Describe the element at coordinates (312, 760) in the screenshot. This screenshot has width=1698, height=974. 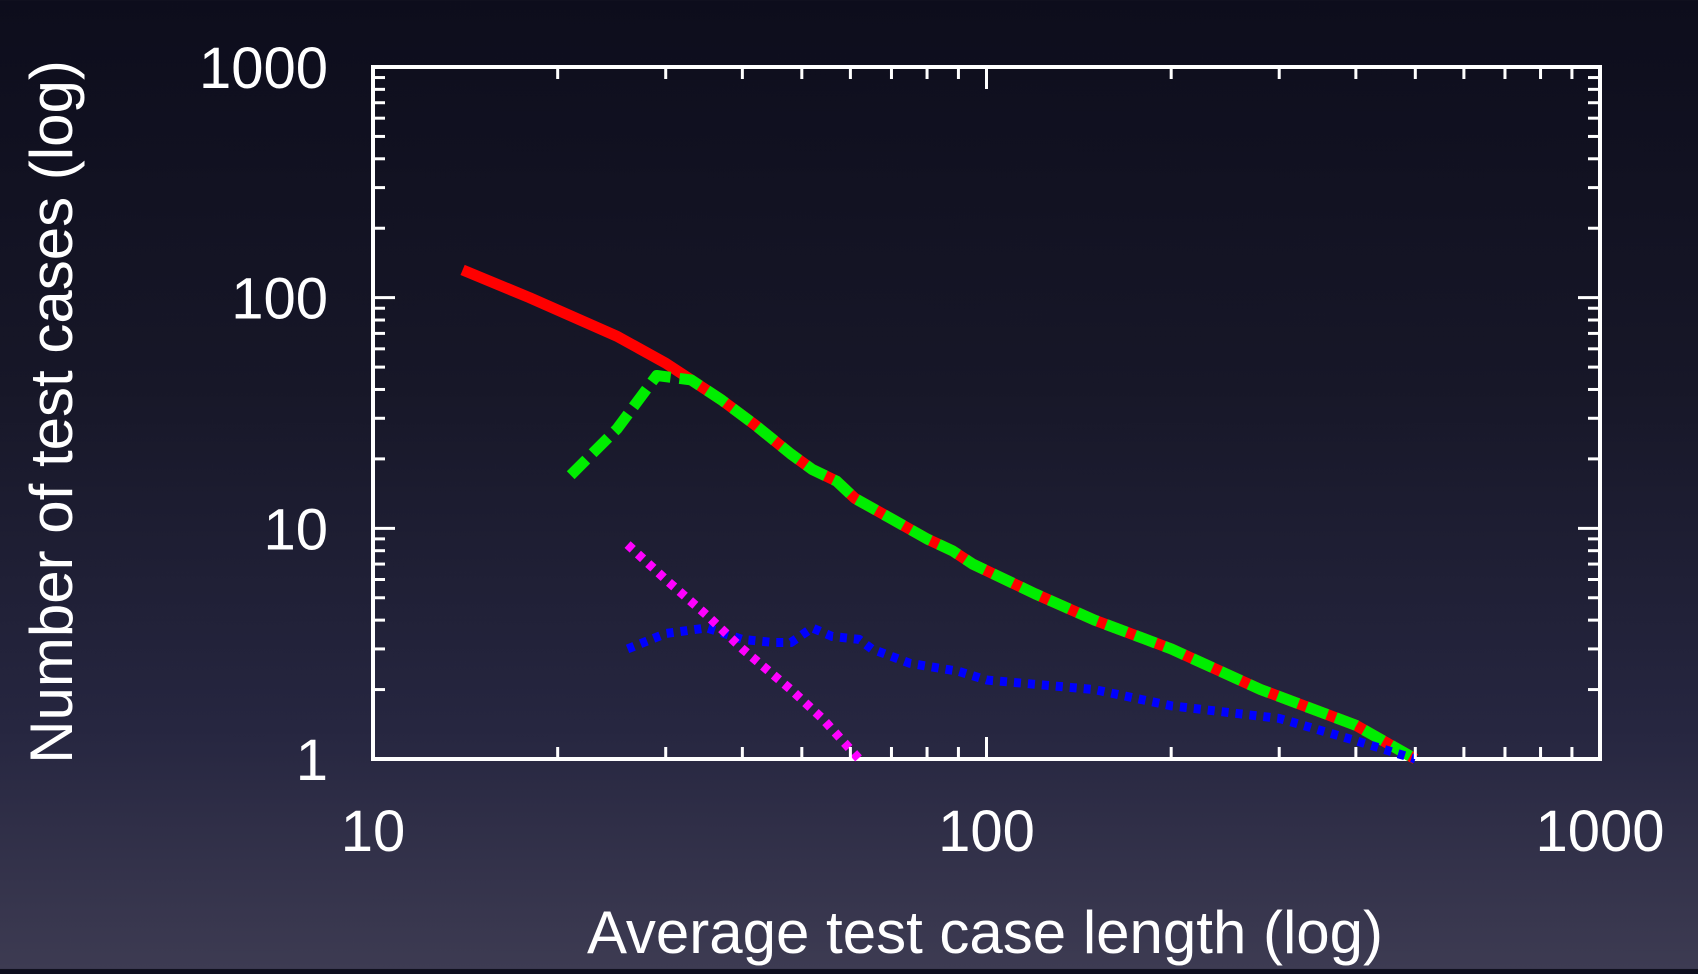
I see `y-tick-label: 1` at that location.